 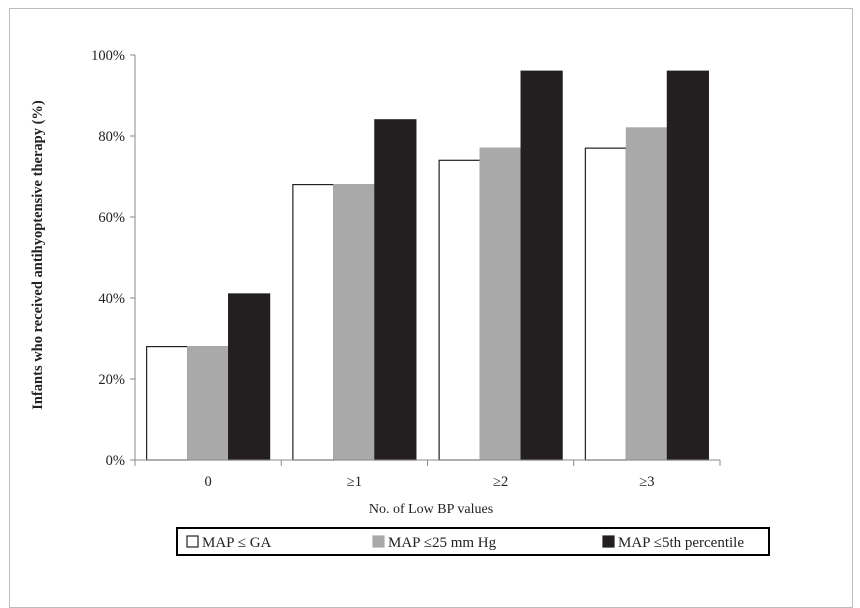 What do you see at coordinates (681, 543) in the screenshot?
I see `legend-label-3: MAP ≤5th percentile` at bounding box center [681, 543].